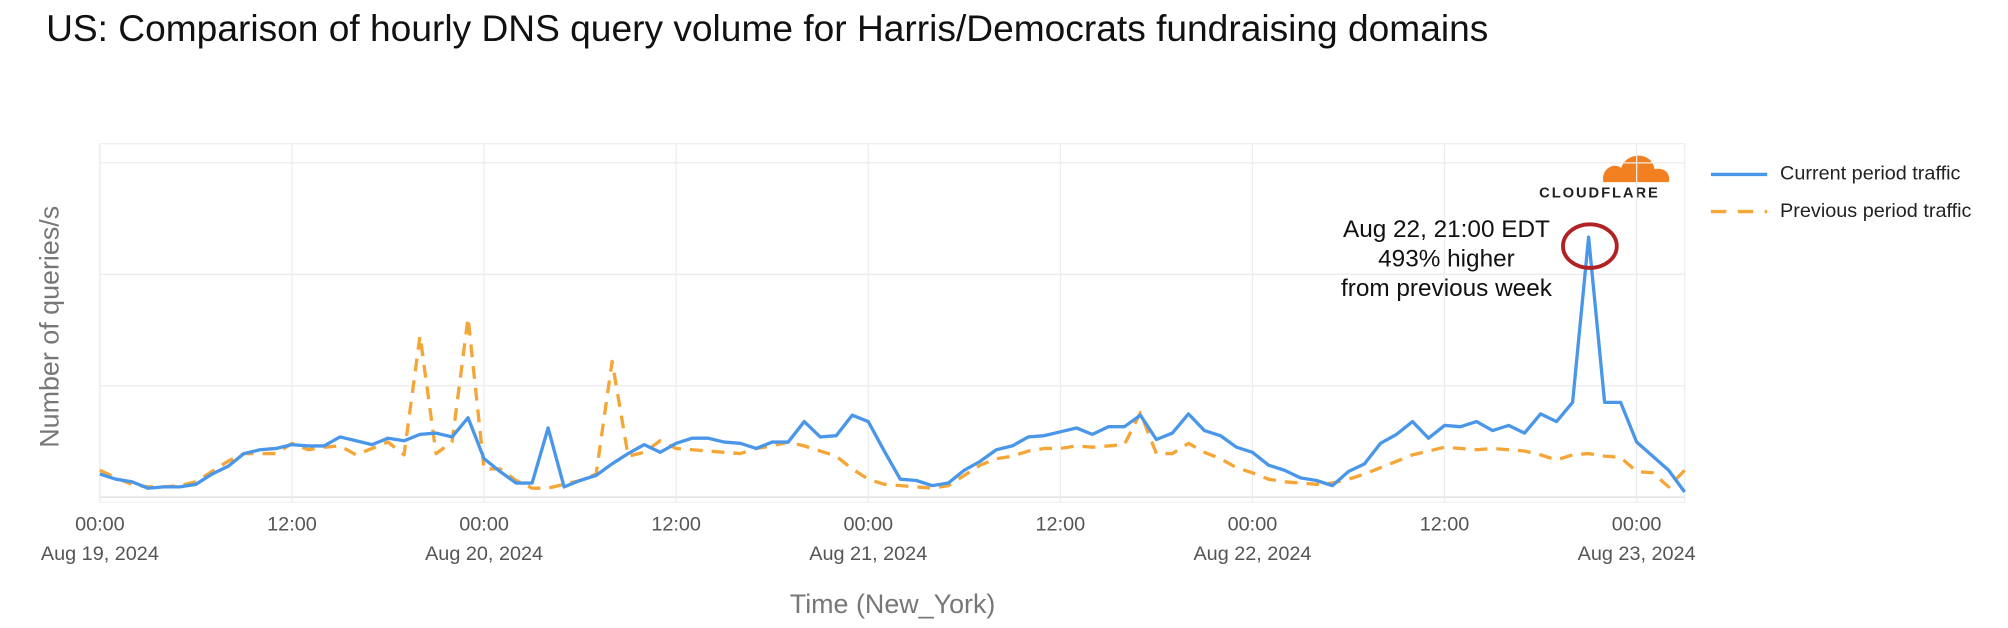 The width and height of the screenshot is (2008, 628). Describe the element at coordinates (1447, 288) in the screenshot. I see `annotation-text: from previous week` at that location.